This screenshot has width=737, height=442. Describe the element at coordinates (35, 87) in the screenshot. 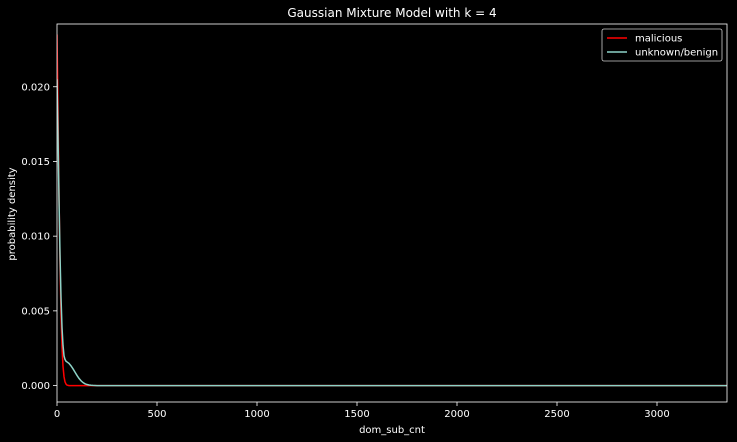

I see `y-tick-label: 0.020` at that location.